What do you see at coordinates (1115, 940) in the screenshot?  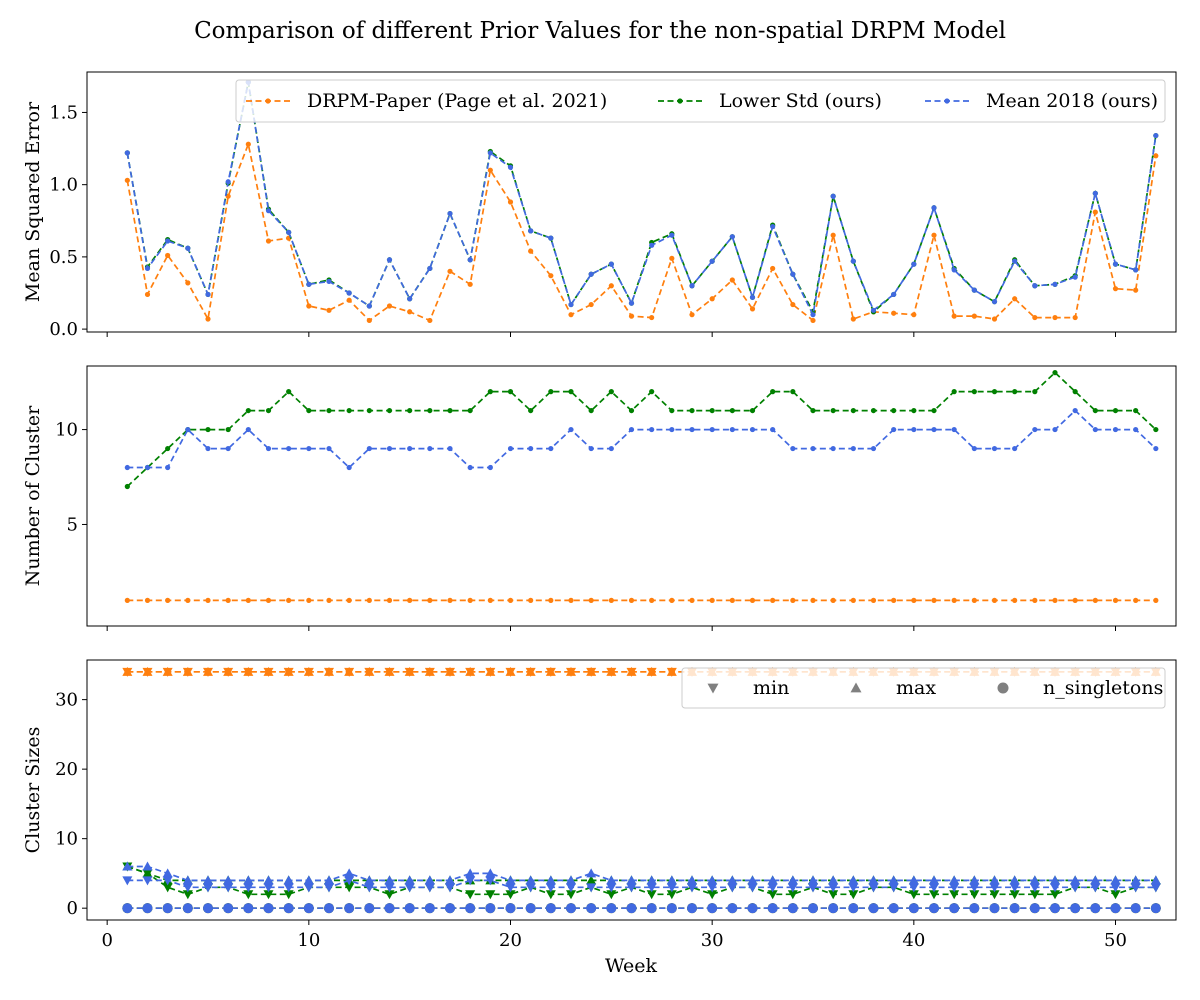 I see `x-tick-label: 50` at bounding box center [1115, 940].